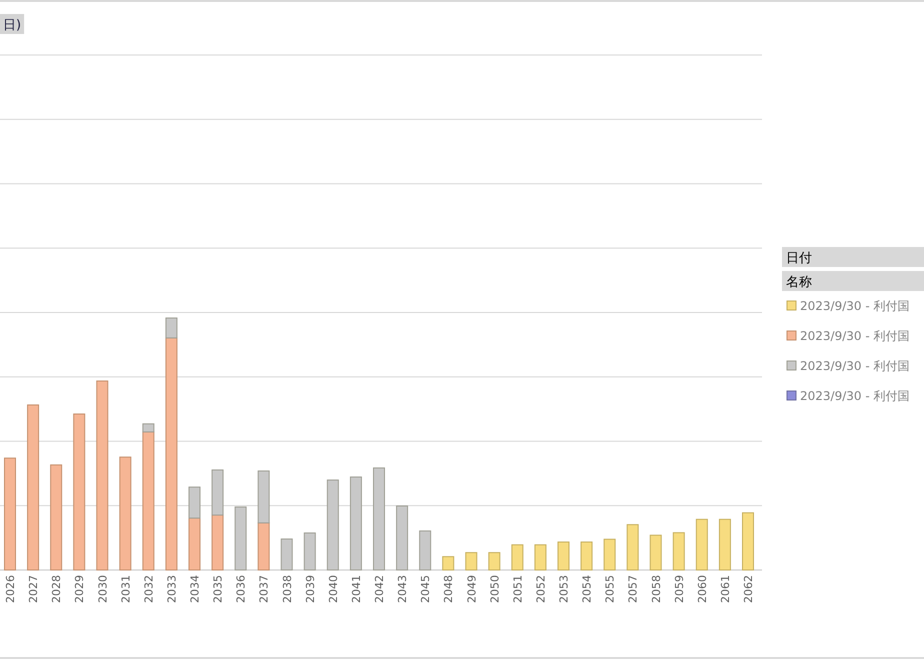 This screenshot has height=660, width=924. Describe the element at coordinates (57, 589) in the screenshot. I see `x-tick-label: 2028` at that location.